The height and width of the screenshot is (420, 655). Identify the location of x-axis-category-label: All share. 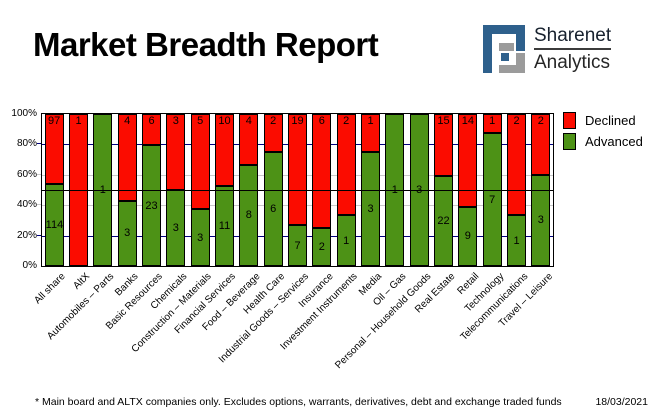
(50, 289).